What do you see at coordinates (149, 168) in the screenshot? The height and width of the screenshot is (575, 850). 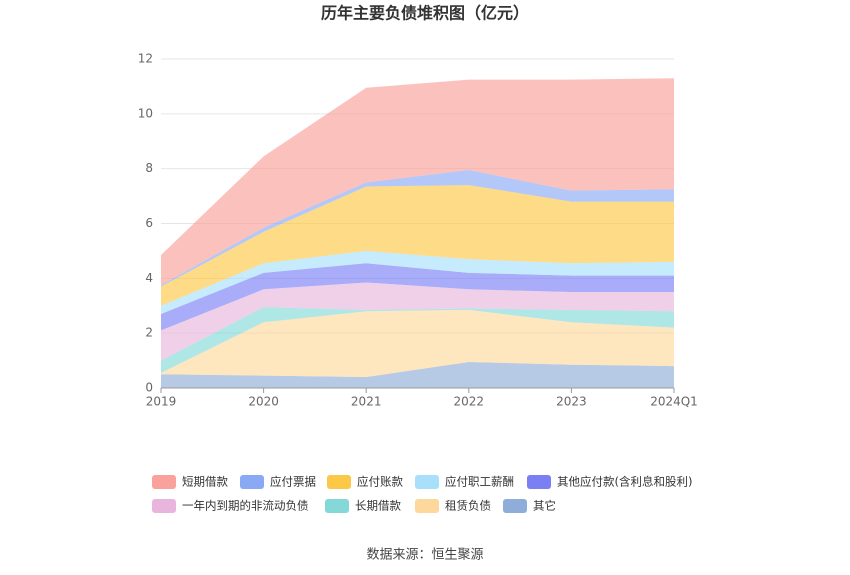 I see `y-tick-label: 8` at bounding box center [149, 168].